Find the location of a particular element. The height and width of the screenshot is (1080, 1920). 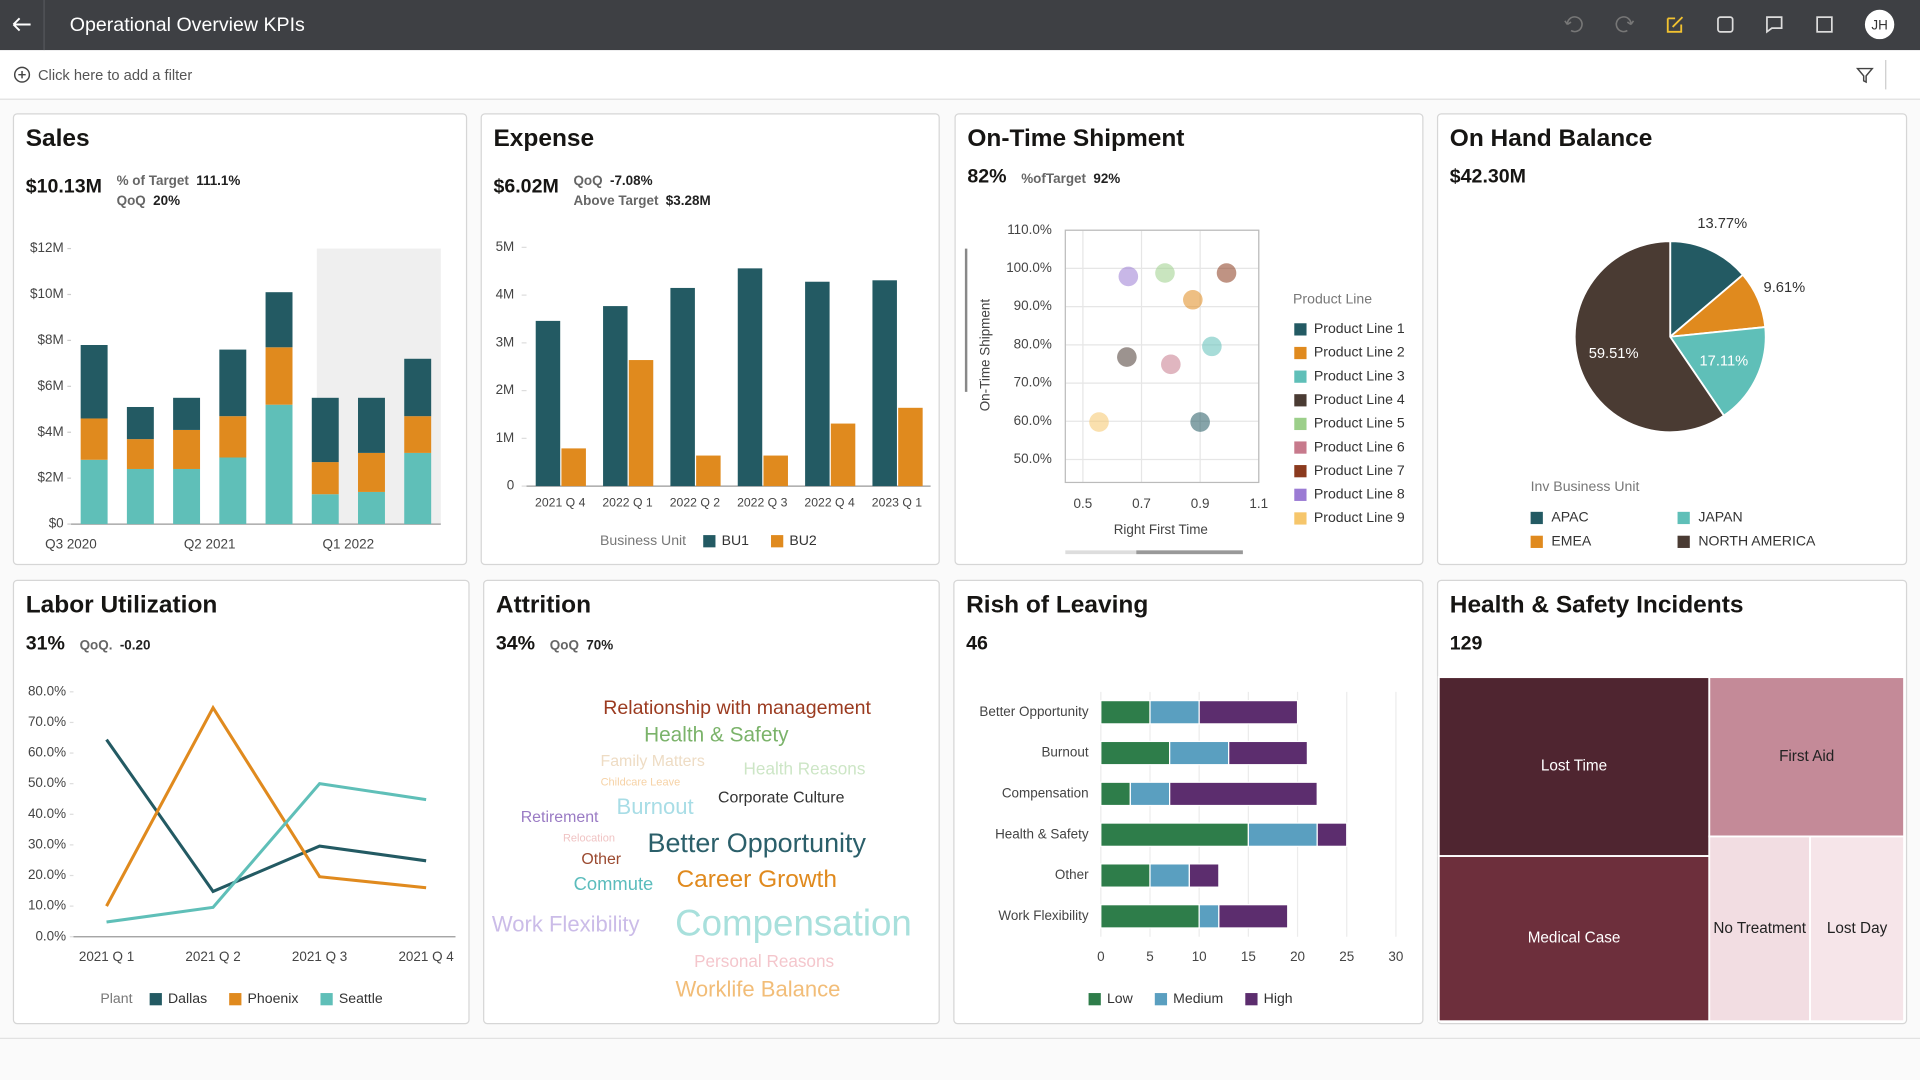

x-tick-label: 0.7 is located at coordinates (1141, 503).